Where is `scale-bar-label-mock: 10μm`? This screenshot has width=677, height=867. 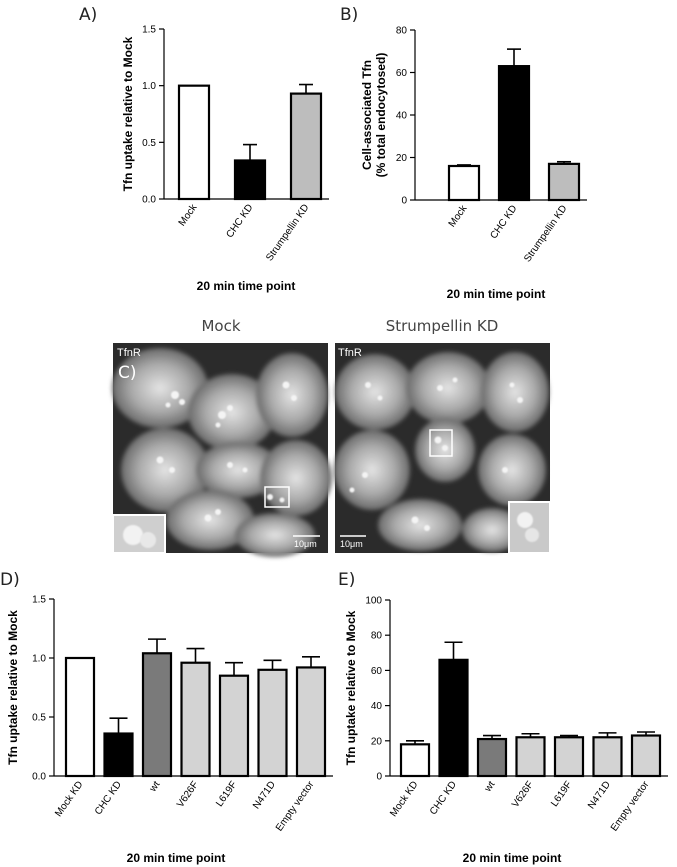
scale-bar-label-mock: 10μm is located at coordinates (305, 544).